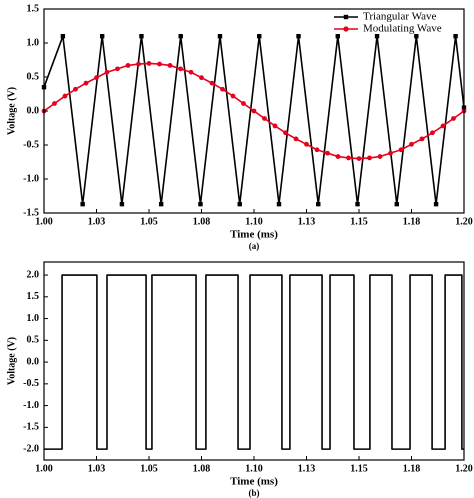 The height and width of the screenshot is (498, 474). What do you see at coordinates (254, 493) in the screenshot?
I see `panel-label: (b)` at bounding box center [254, 493].